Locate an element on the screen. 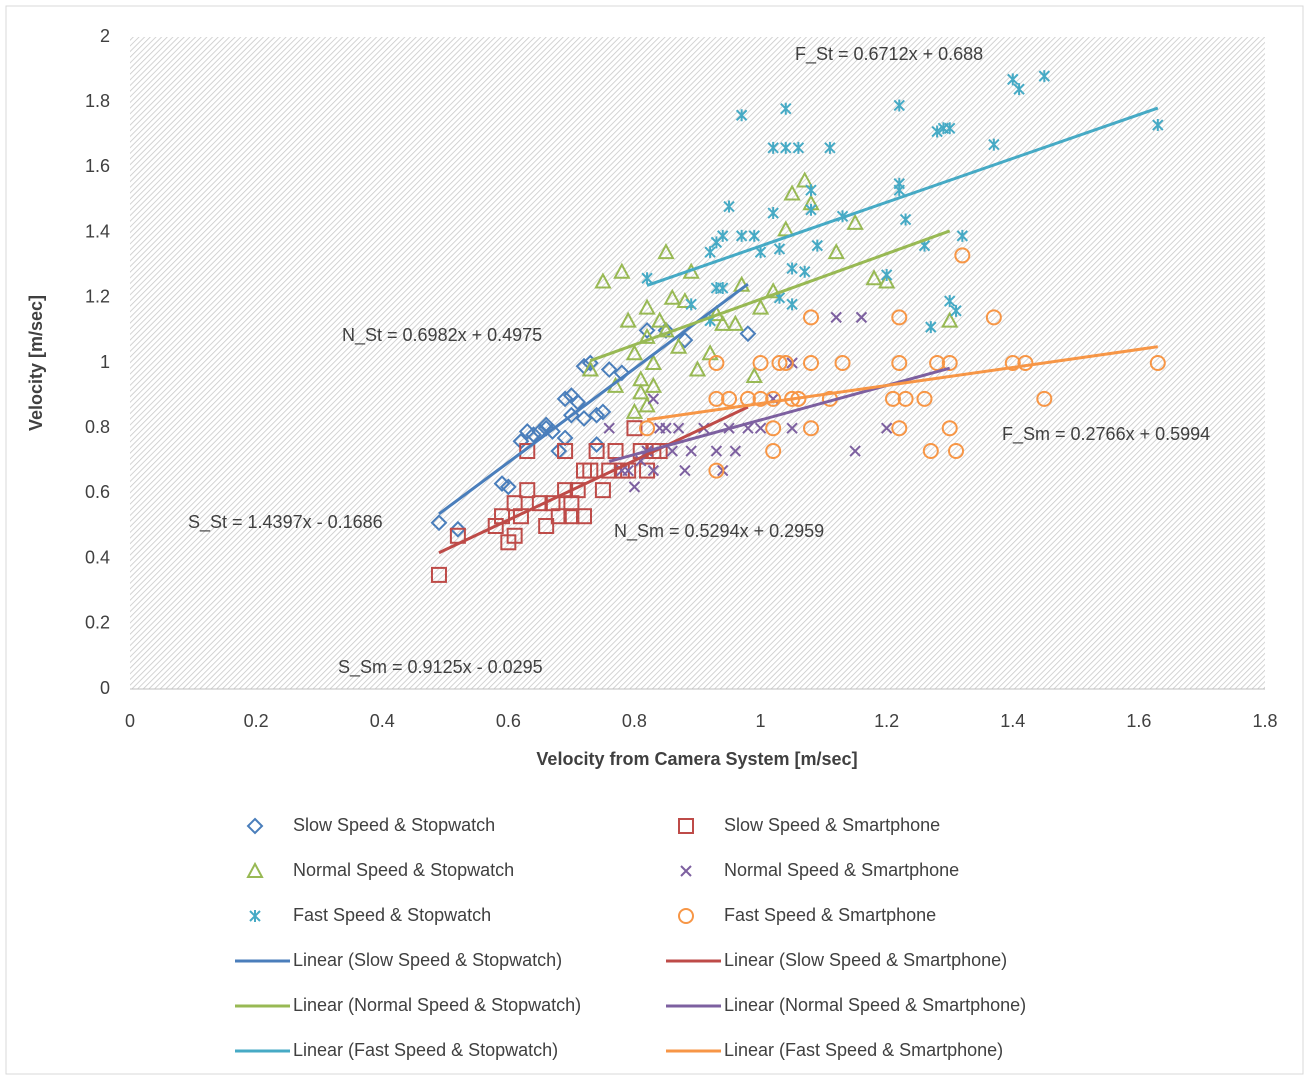 Image resolution: width=1309 pixels, height=1080 pixels. legend-label: Linear (Slow Speed & Stopwatch) is located at coordinates (427, 960).